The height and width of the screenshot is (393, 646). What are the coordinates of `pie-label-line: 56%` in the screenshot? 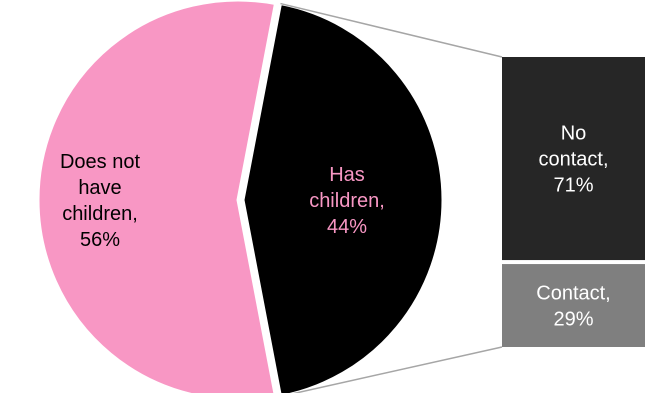 It's located at (100, 240).